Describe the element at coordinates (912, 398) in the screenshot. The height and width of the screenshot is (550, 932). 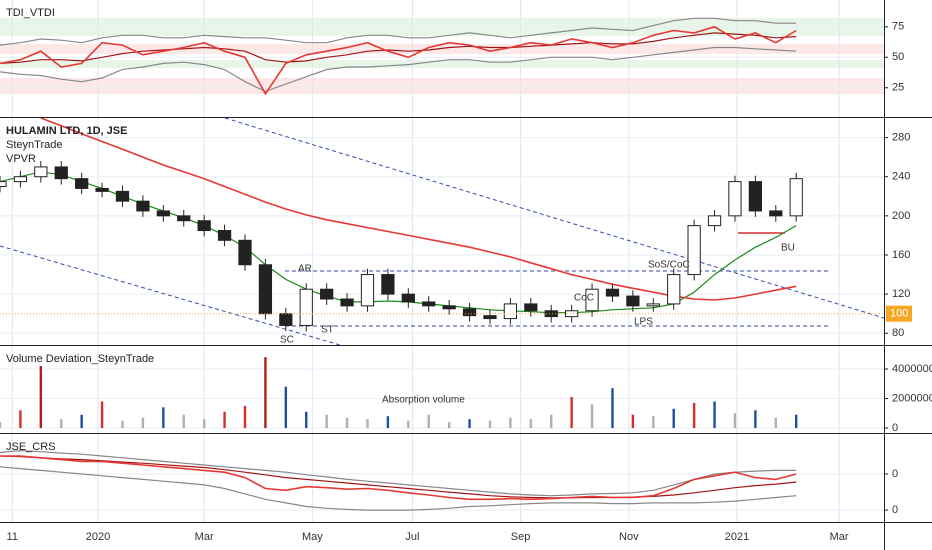
I see `y-tick-label: 2000000` at that location.